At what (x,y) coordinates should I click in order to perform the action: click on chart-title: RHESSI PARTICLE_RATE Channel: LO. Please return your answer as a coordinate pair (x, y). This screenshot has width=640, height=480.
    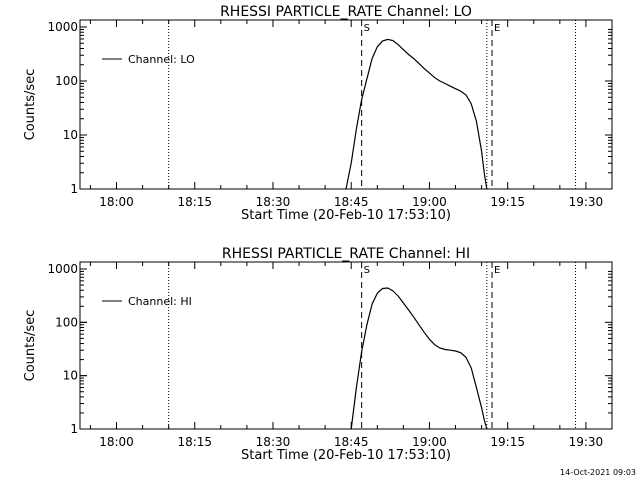
    Looking at the image, I should click on (346, 12).